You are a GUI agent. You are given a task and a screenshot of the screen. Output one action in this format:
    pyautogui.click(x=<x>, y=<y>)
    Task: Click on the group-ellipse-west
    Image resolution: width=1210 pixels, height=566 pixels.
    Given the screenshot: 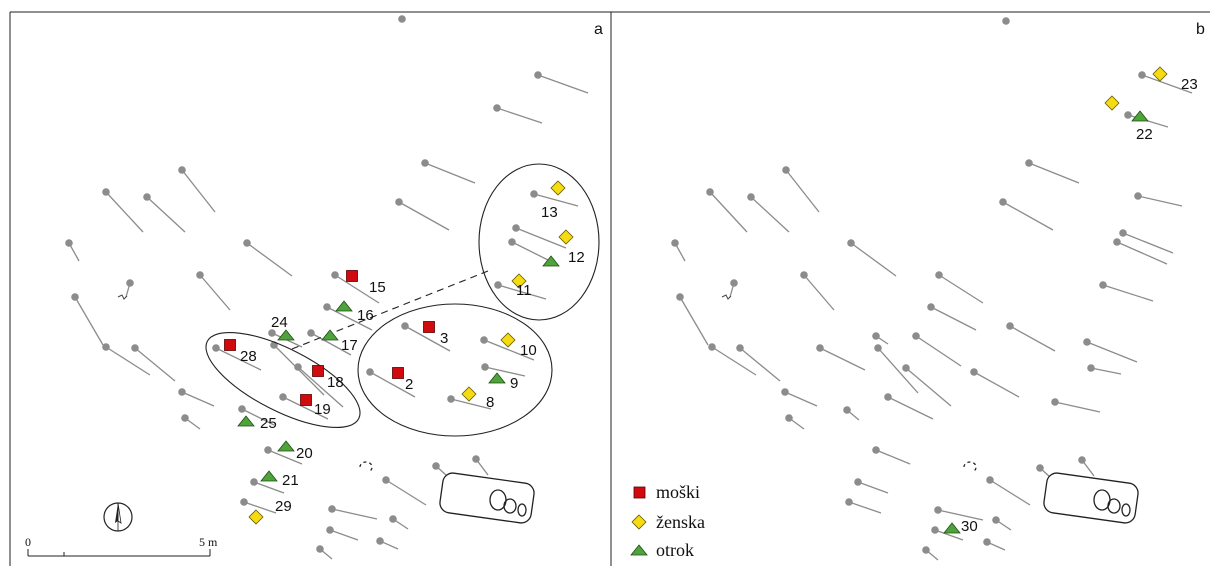 What is the action you would take?
    pyautogui.click(x=283, y=380)
    